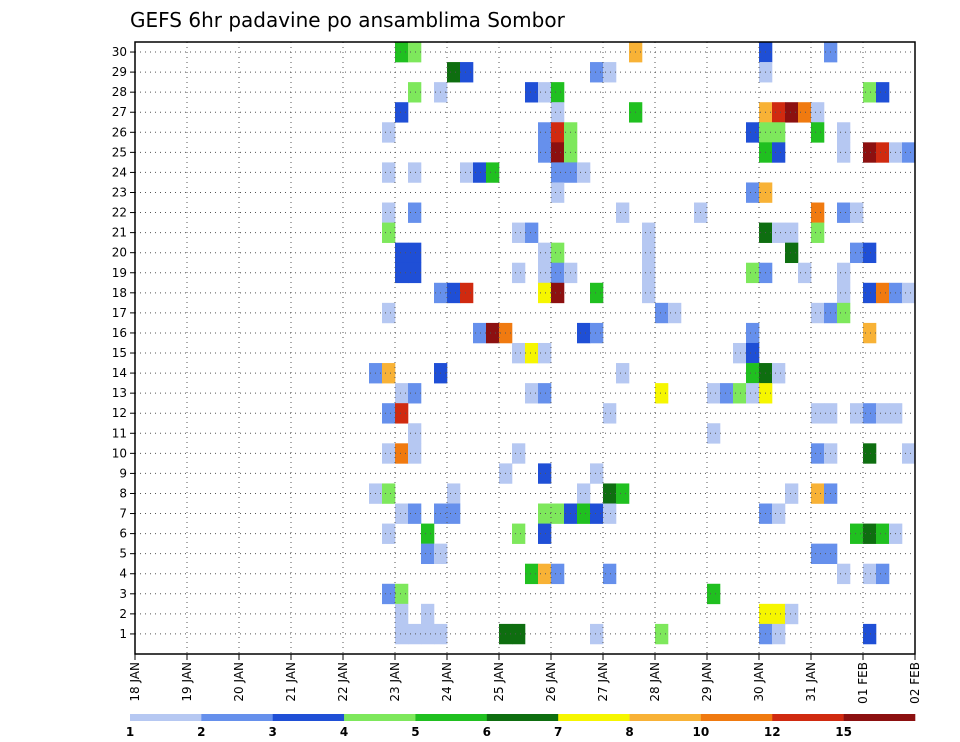  What do you see at coordinates (701, 732) in the screenshot?
I see `colorbar-label: 10` at bounding box center [701, 732].